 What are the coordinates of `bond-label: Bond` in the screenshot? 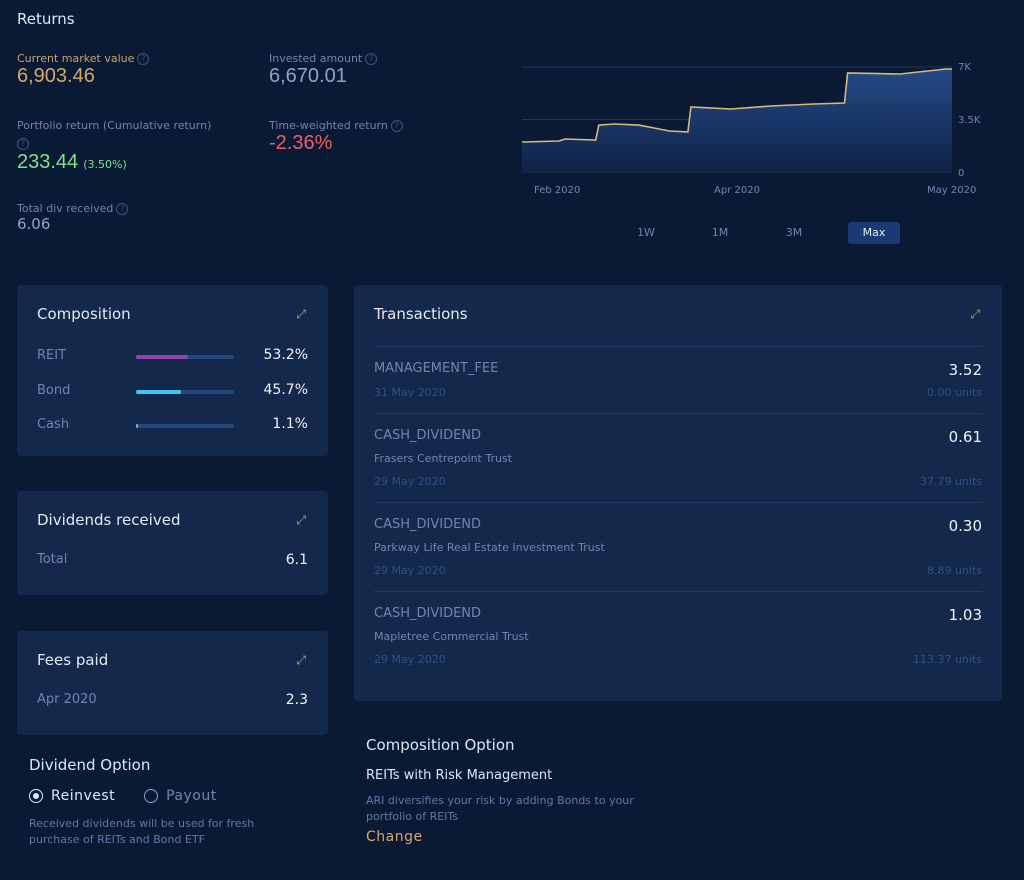 It's located at (54, 390).